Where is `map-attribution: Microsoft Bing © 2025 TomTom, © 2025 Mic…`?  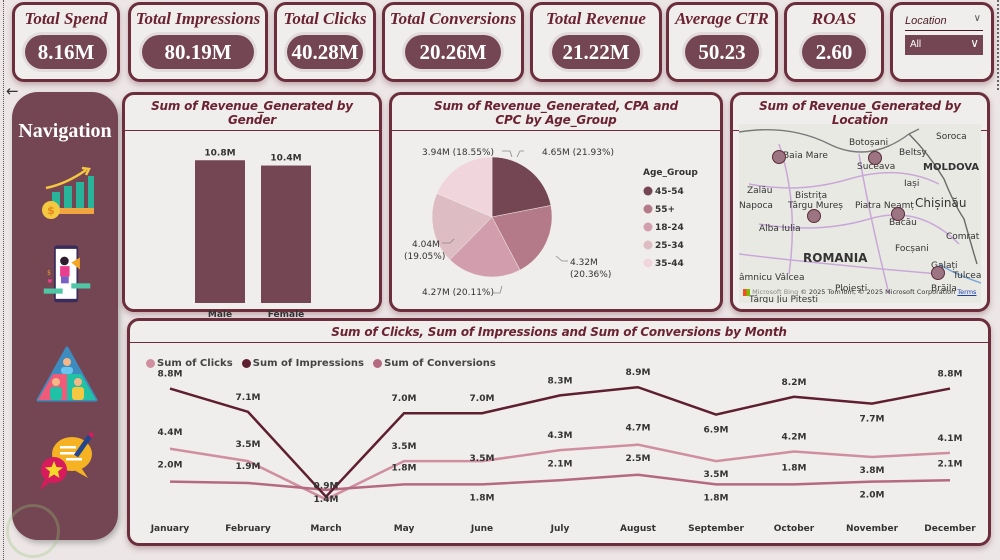
map-attribution: Microsoft Bing © 2025 TomTom, © 2025 Mic… is located at coordinates (859, 292).